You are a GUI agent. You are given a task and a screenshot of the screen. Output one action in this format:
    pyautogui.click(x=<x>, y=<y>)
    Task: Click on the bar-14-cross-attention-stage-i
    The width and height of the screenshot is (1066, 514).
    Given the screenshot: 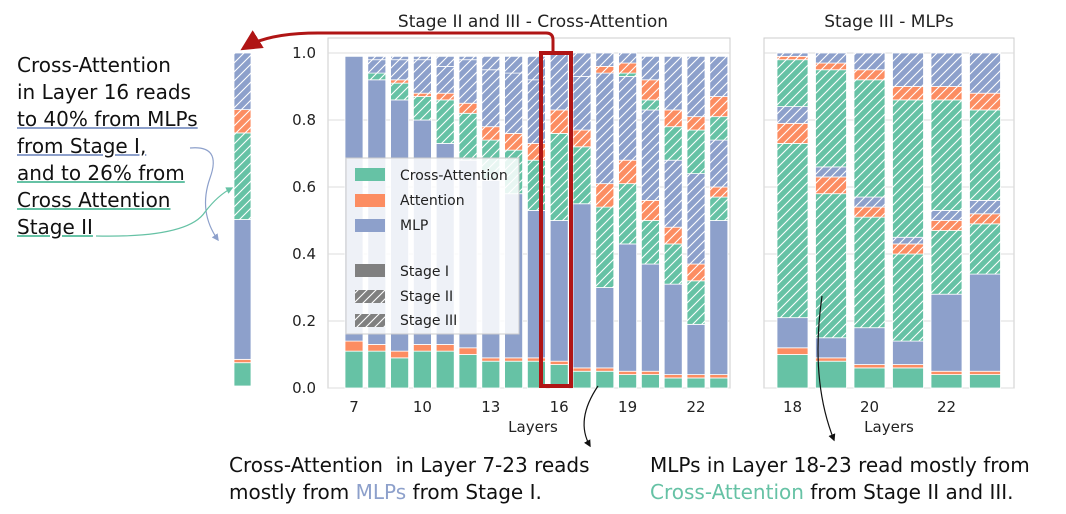 What is the action you would take?
    pyautogui.click(x=514, y=374)
    